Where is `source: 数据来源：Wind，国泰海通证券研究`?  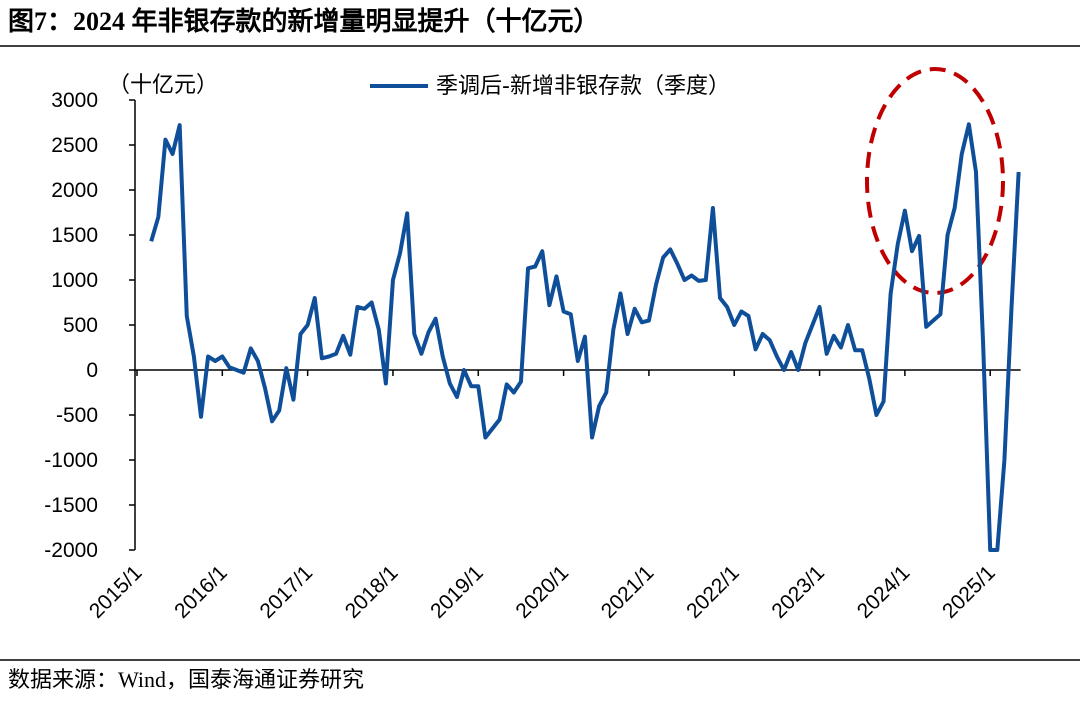
source: 数据来源：Wind，国泰海通证券研究 is located at coordinates (186, 679).